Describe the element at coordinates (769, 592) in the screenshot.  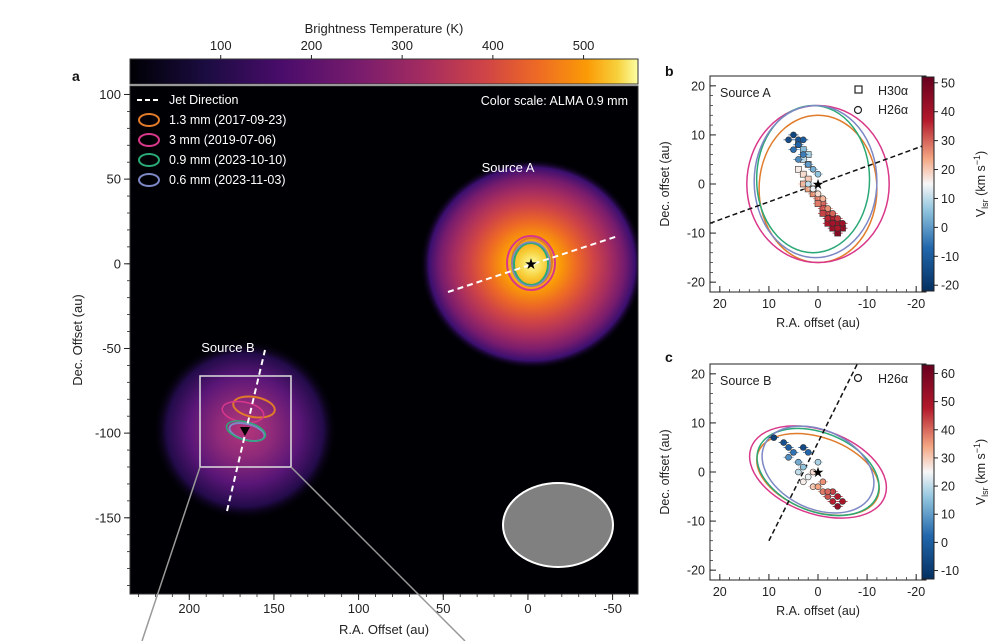
I see `x-tick-label: 10` at that location.